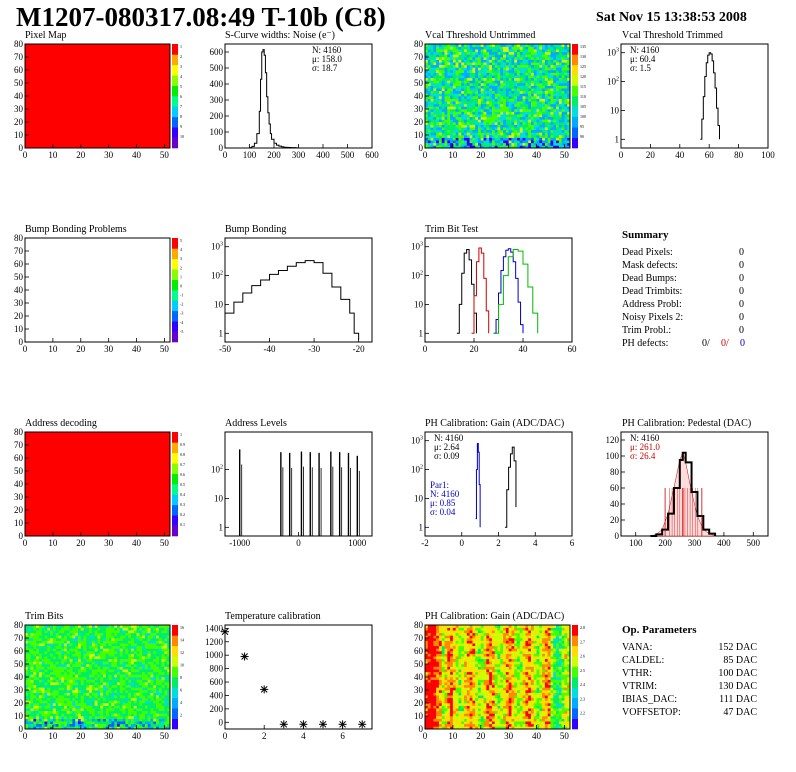  What do you see at coordinates (175, 531) in the screenshot?
I see `color-scale-step` at bounding box center [175, 531].